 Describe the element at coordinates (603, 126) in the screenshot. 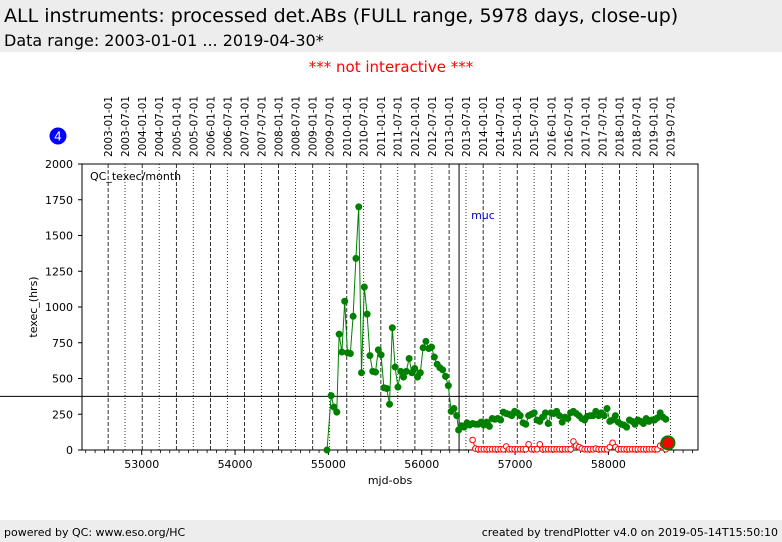

I see `date-tick-label: 2017-07-01` at that location.